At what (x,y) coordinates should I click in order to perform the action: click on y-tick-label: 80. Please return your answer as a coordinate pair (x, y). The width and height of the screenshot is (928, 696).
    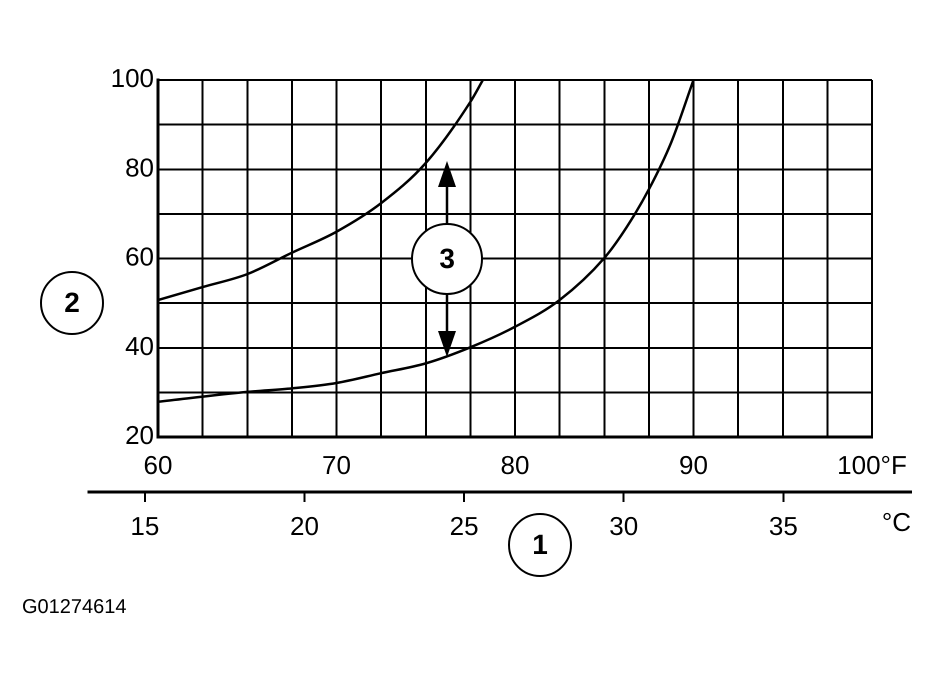
    Looking at the image, I should click on (139, 167).